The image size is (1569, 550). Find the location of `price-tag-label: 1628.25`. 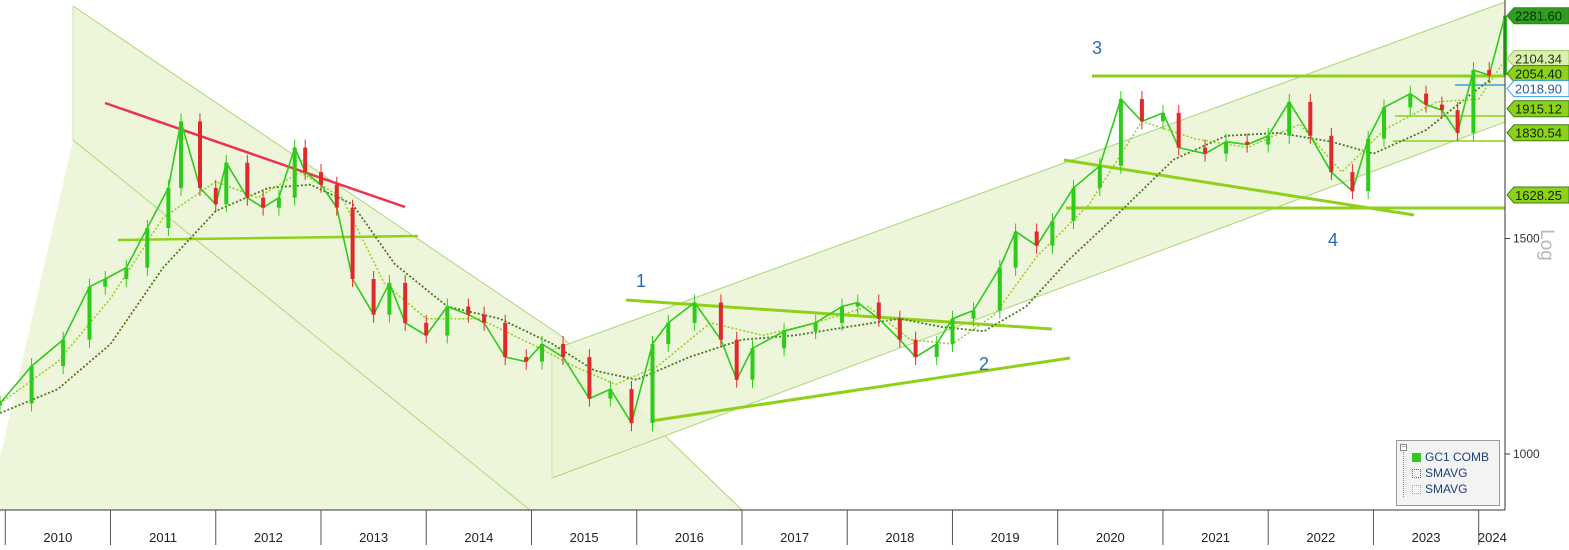

price-tag-label: 1628.25 is located at coordinates (1538, 195).